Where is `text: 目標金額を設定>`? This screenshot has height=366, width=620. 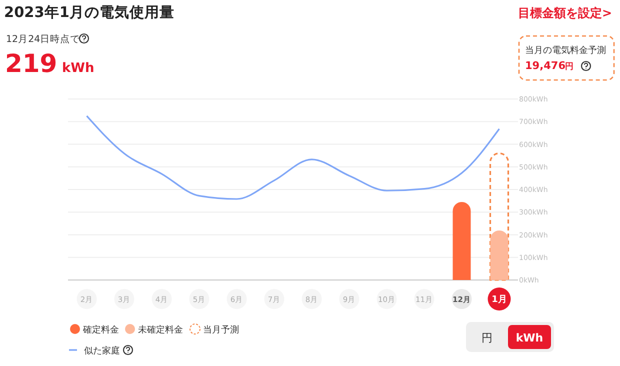 text: 目標金額を設定> is located at coordinates (565, 13).